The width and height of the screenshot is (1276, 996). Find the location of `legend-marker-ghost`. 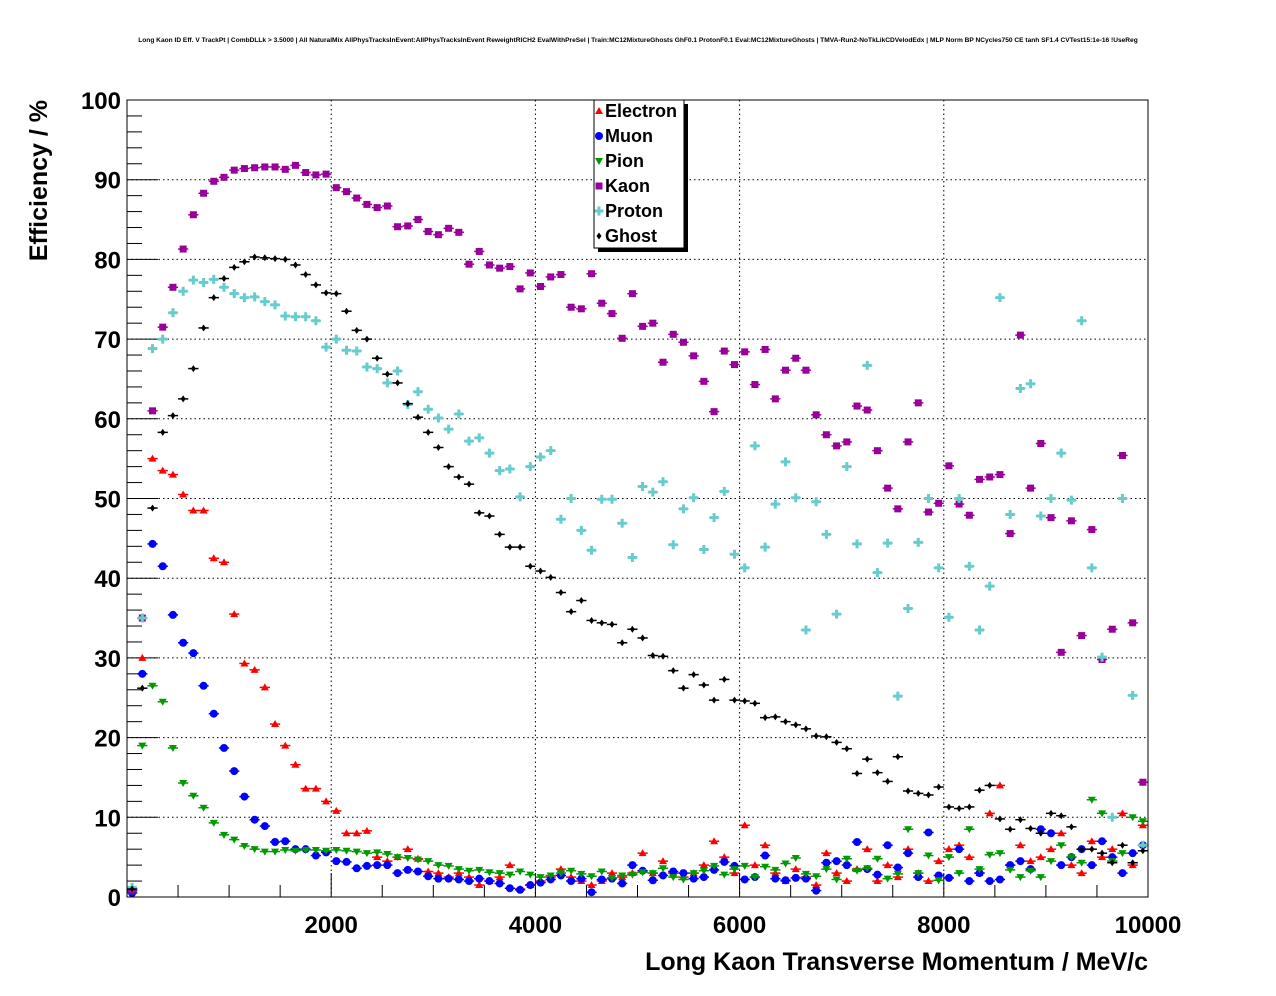

legend-marker-ghost is located at coordinates (599, 236).